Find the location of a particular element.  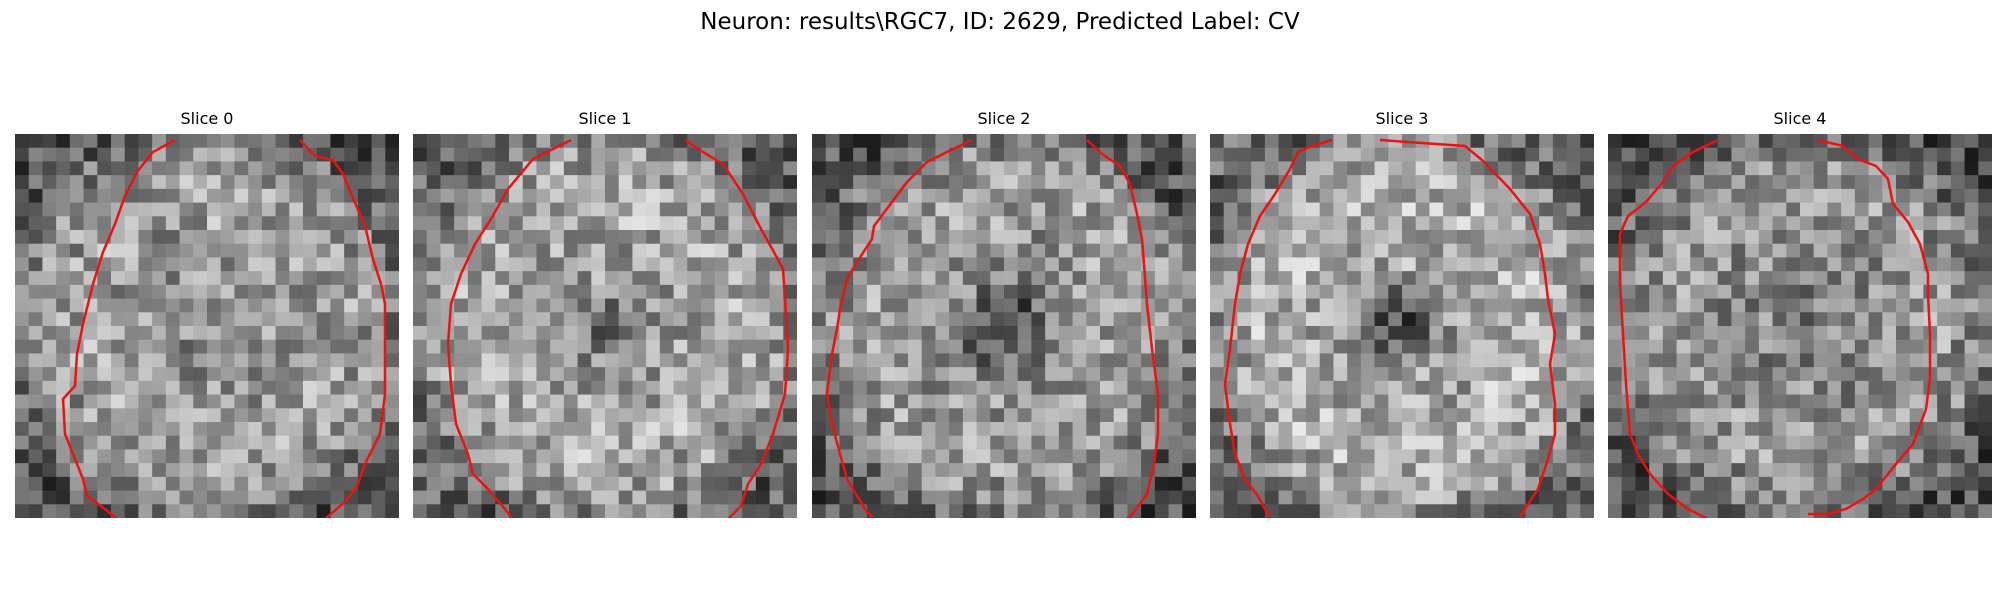

slice-title: Slice 2 is located at coordinates (1004, 118).